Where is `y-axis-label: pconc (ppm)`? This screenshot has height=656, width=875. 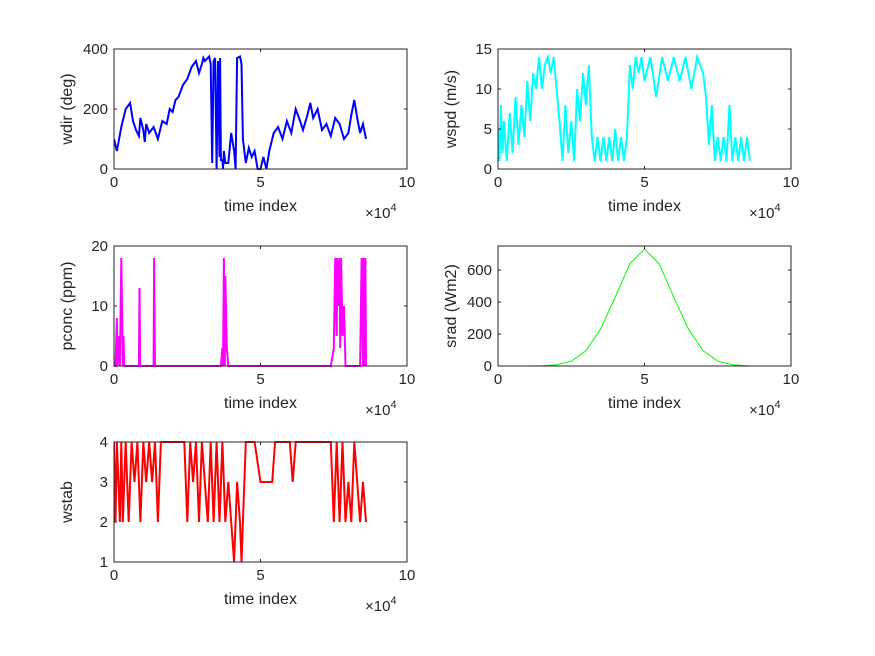
y-axis-label: pconc (ppm) is located at coordinates (67, 306).